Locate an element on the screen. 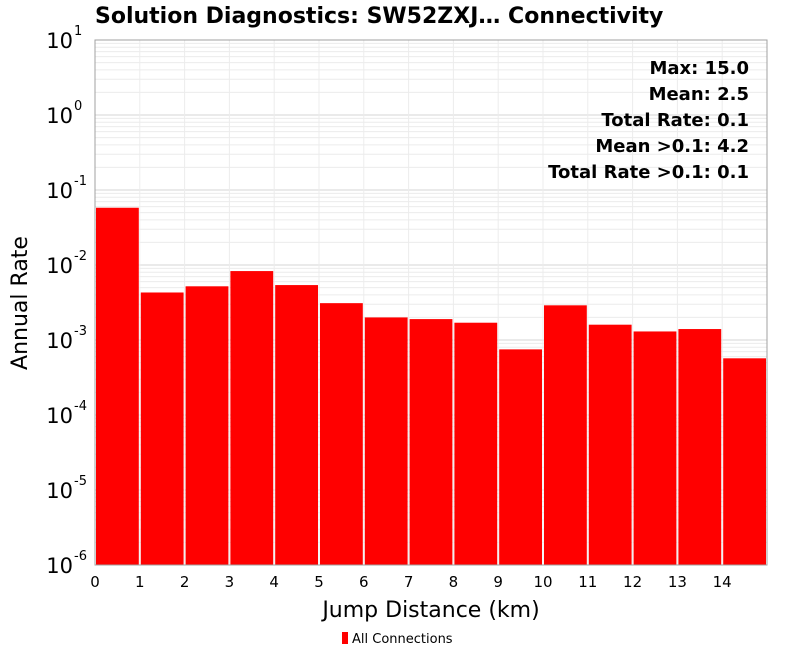 The image size is (800, 654). x-tick-label-5: 5 is located at coordinates (319, 582).